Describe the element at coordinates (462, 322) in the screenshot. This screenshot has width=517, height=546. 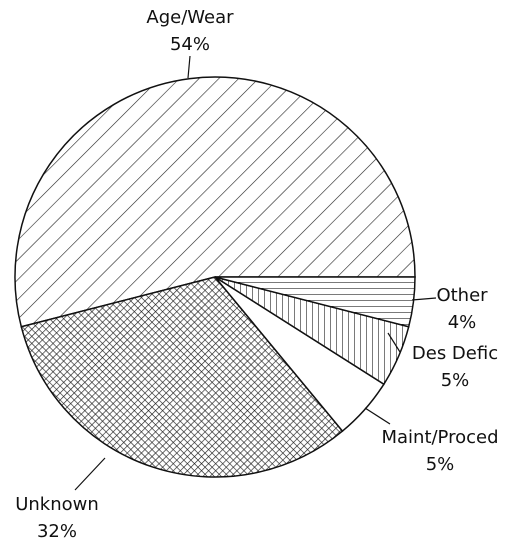
I see `slice-value-label: 4%` at that location.